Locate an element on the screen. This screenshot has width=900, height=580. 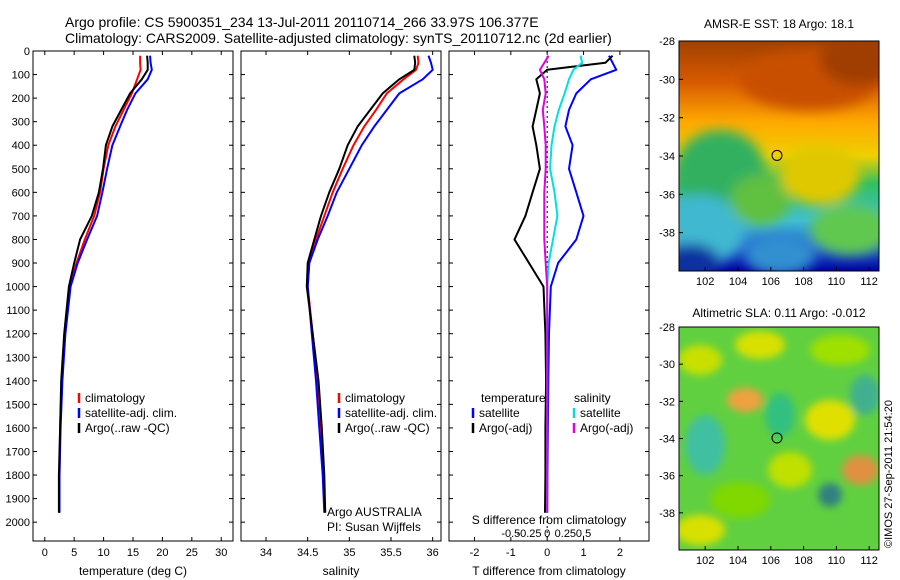
x-tick-label: 36 is located at coordinates (433, 553).